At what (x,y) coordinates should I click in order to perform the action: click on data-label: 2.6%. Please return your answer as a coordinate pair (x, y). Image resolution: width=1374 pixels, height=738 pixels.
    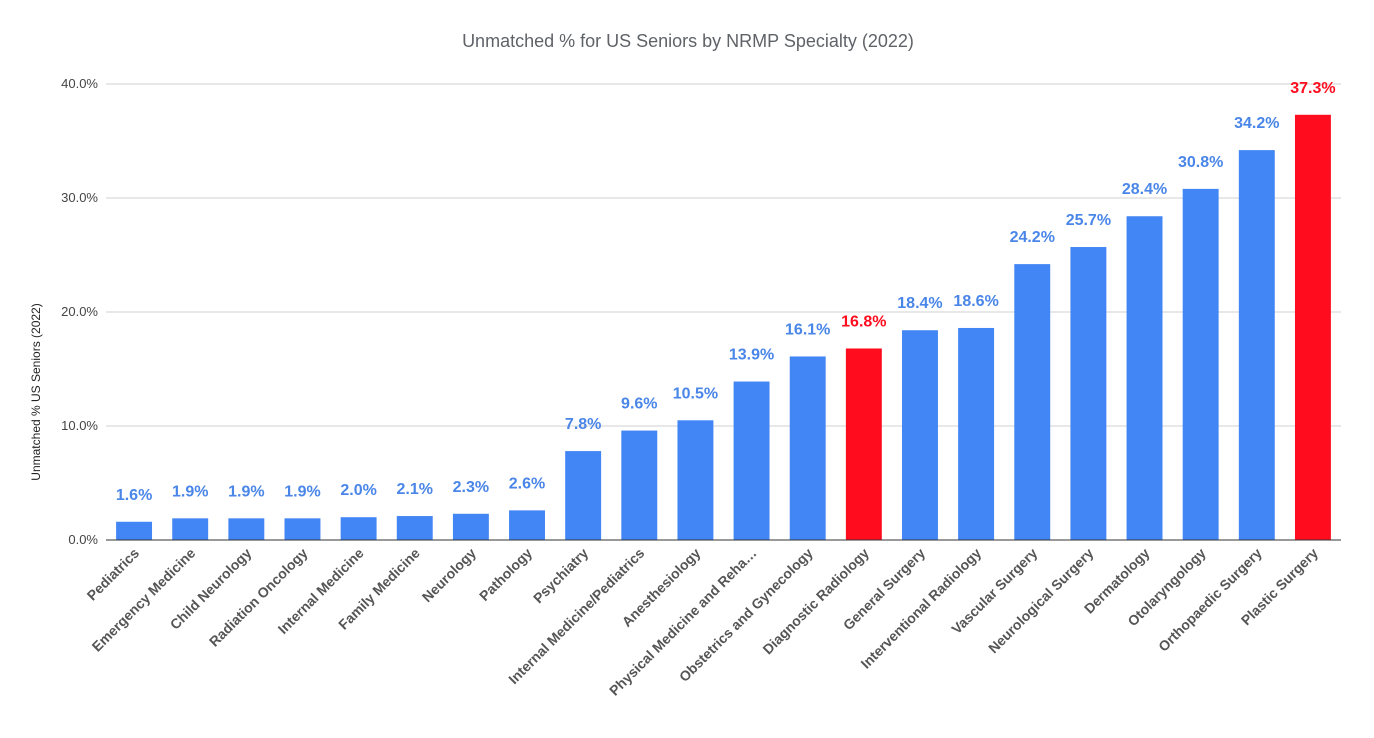
    Looking at the image, I should click on (527, 483).